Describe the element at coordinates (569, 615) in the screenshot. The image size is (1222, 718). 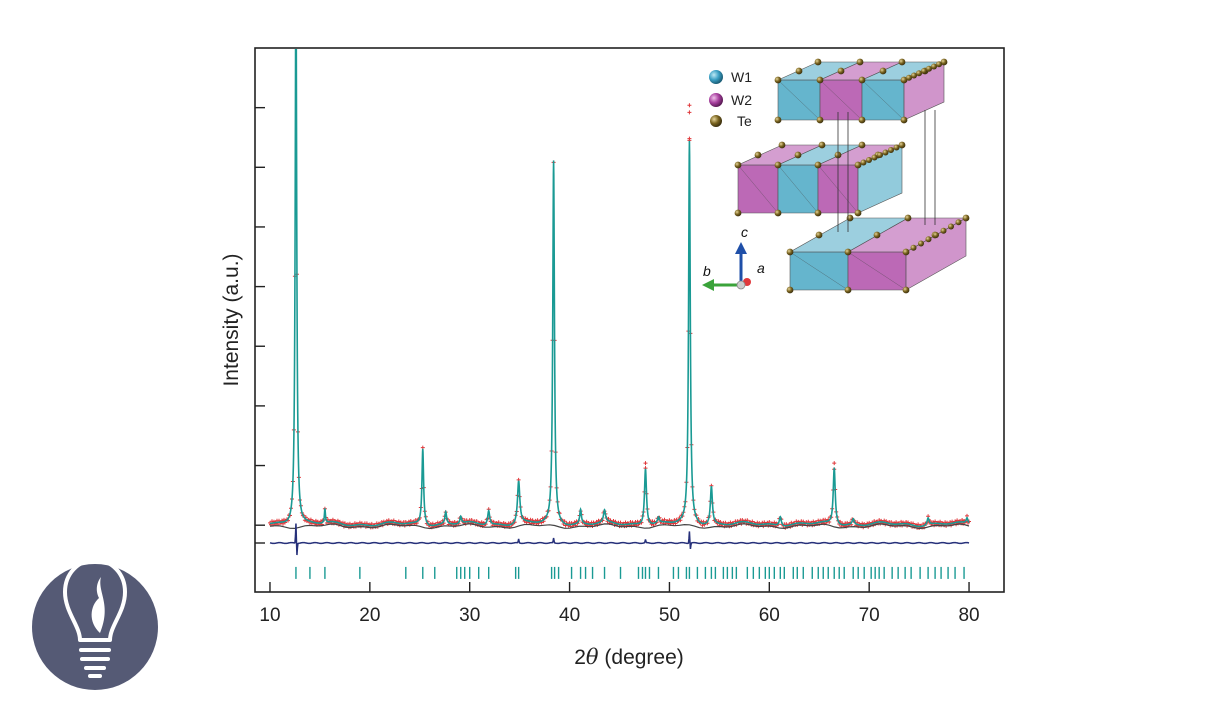
I see `x-tick-label-40: 40` at that location.